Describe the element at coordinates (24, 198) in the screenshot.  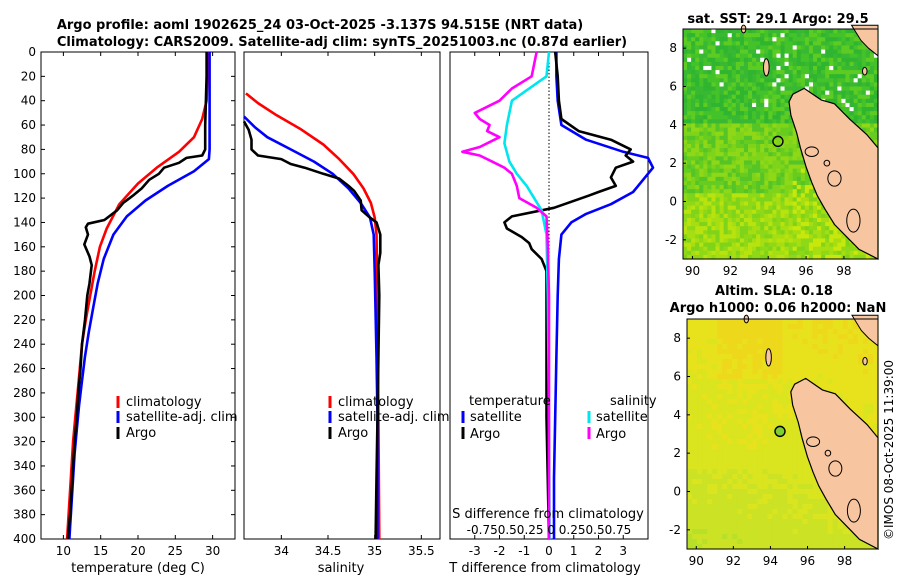
I see `depth-tick-label: 120` at that location.